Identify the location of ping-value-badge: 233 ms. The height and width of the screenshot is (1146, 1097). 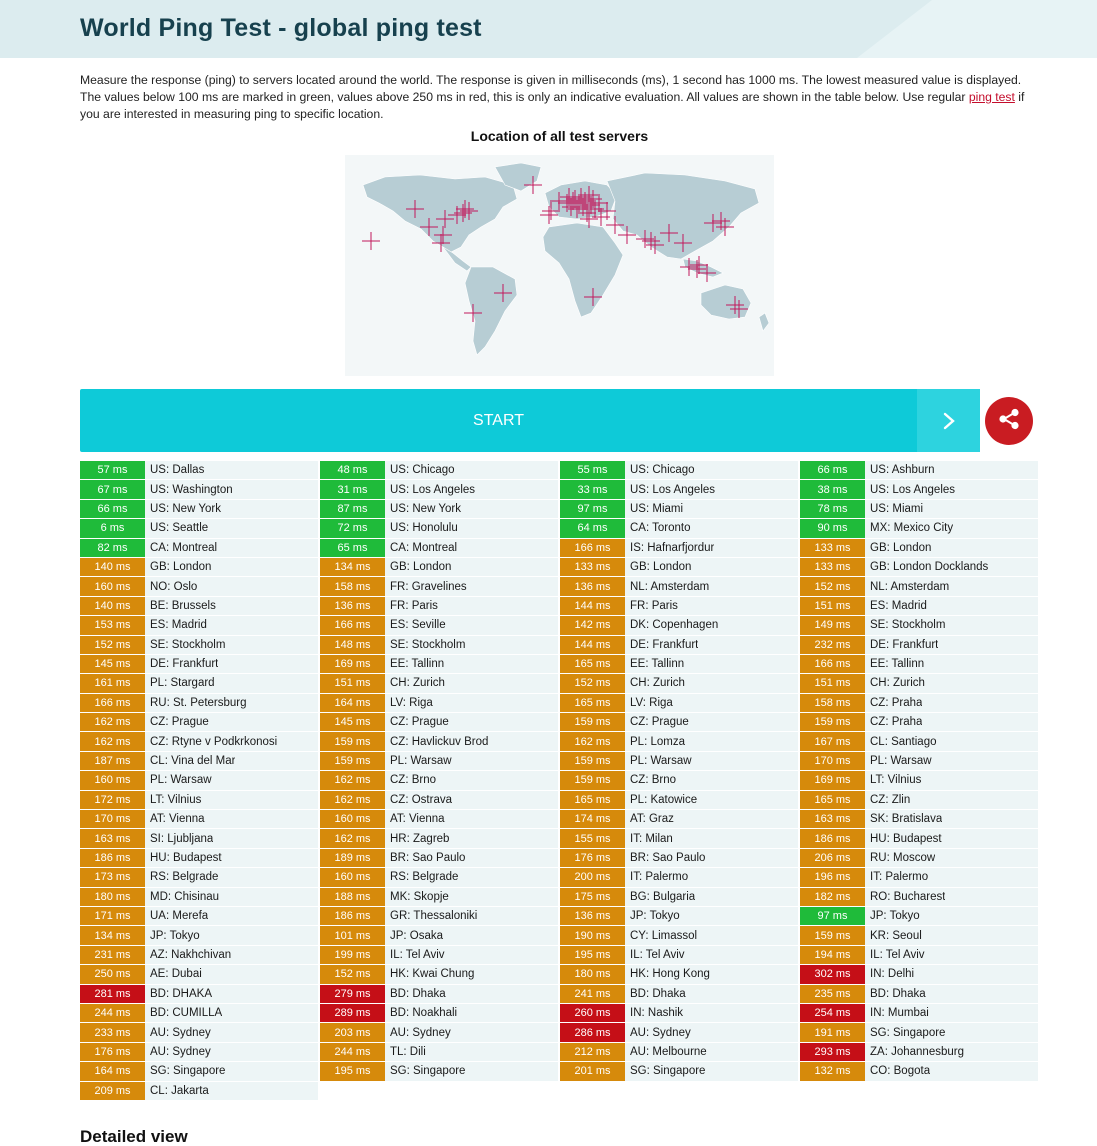
(112, 1032).